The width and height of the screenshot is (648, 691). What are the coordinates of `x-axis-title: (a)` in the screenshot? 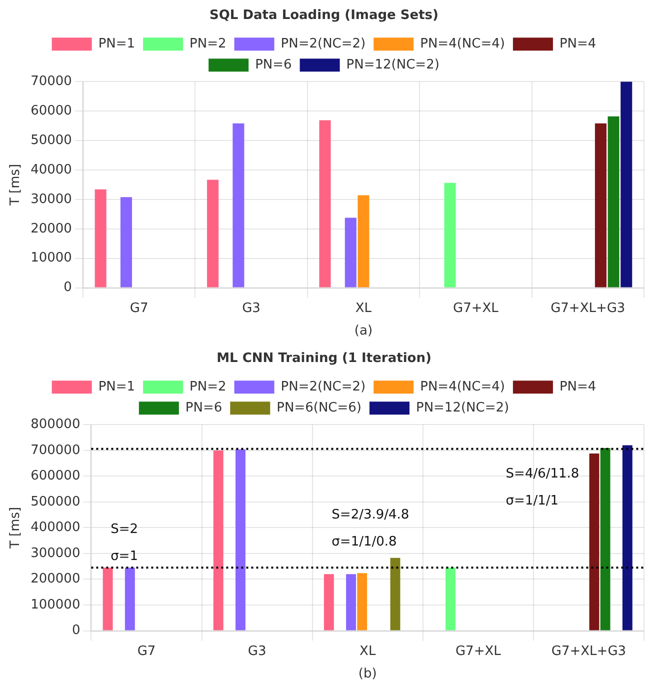 It's located at (363, 331).